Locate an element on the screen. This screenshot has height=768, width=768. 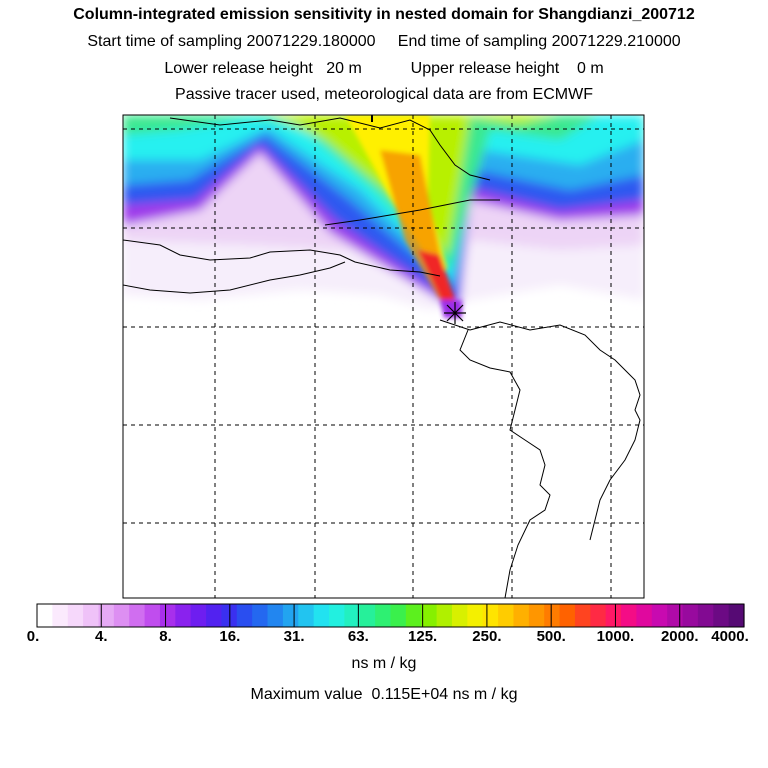
plume-red-core is located at coordinates (436, 279).